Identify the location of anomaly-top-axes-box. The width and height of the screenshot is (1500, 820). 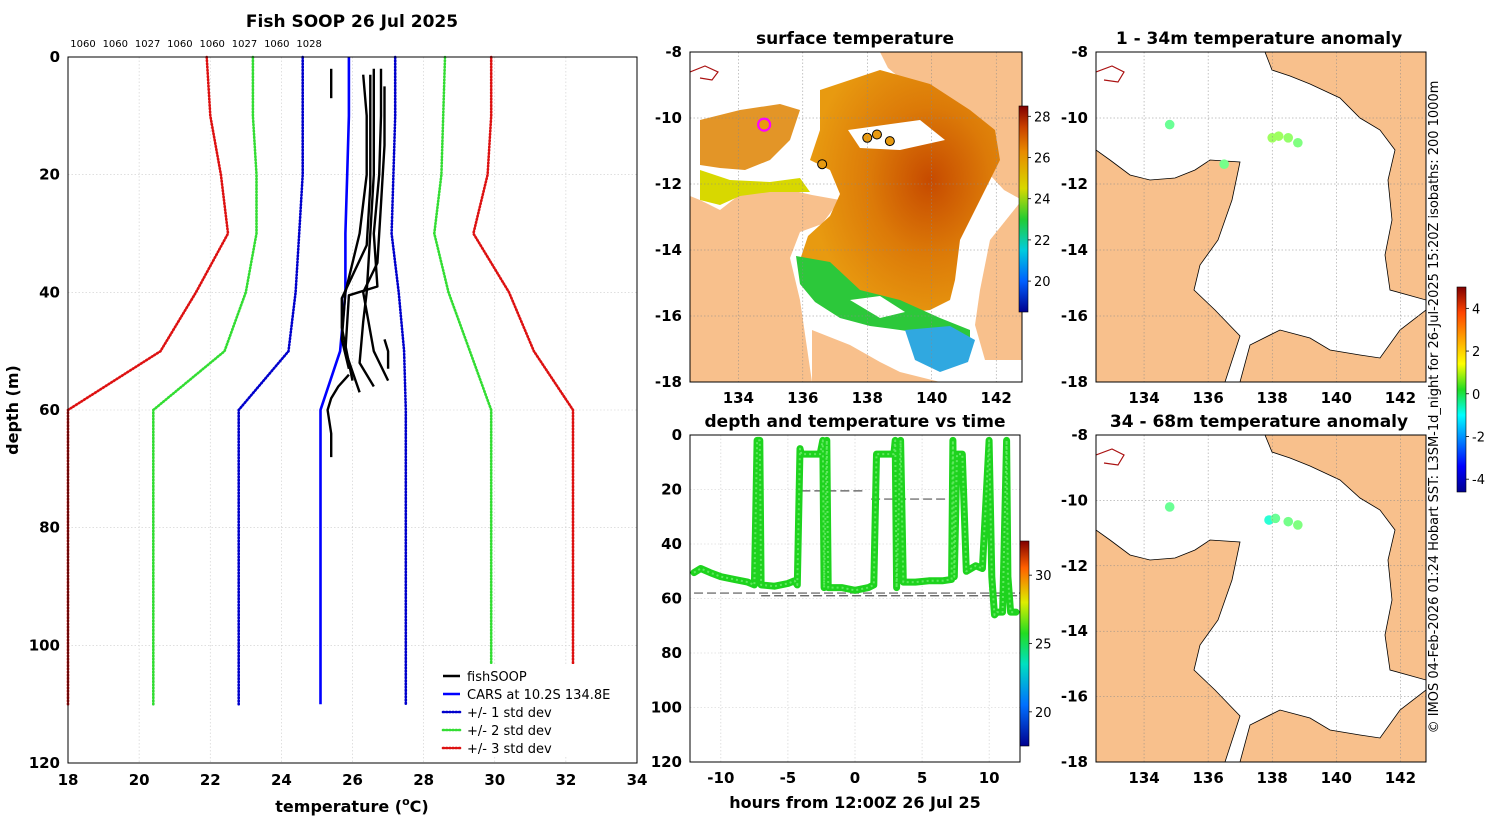
(1261, 217).